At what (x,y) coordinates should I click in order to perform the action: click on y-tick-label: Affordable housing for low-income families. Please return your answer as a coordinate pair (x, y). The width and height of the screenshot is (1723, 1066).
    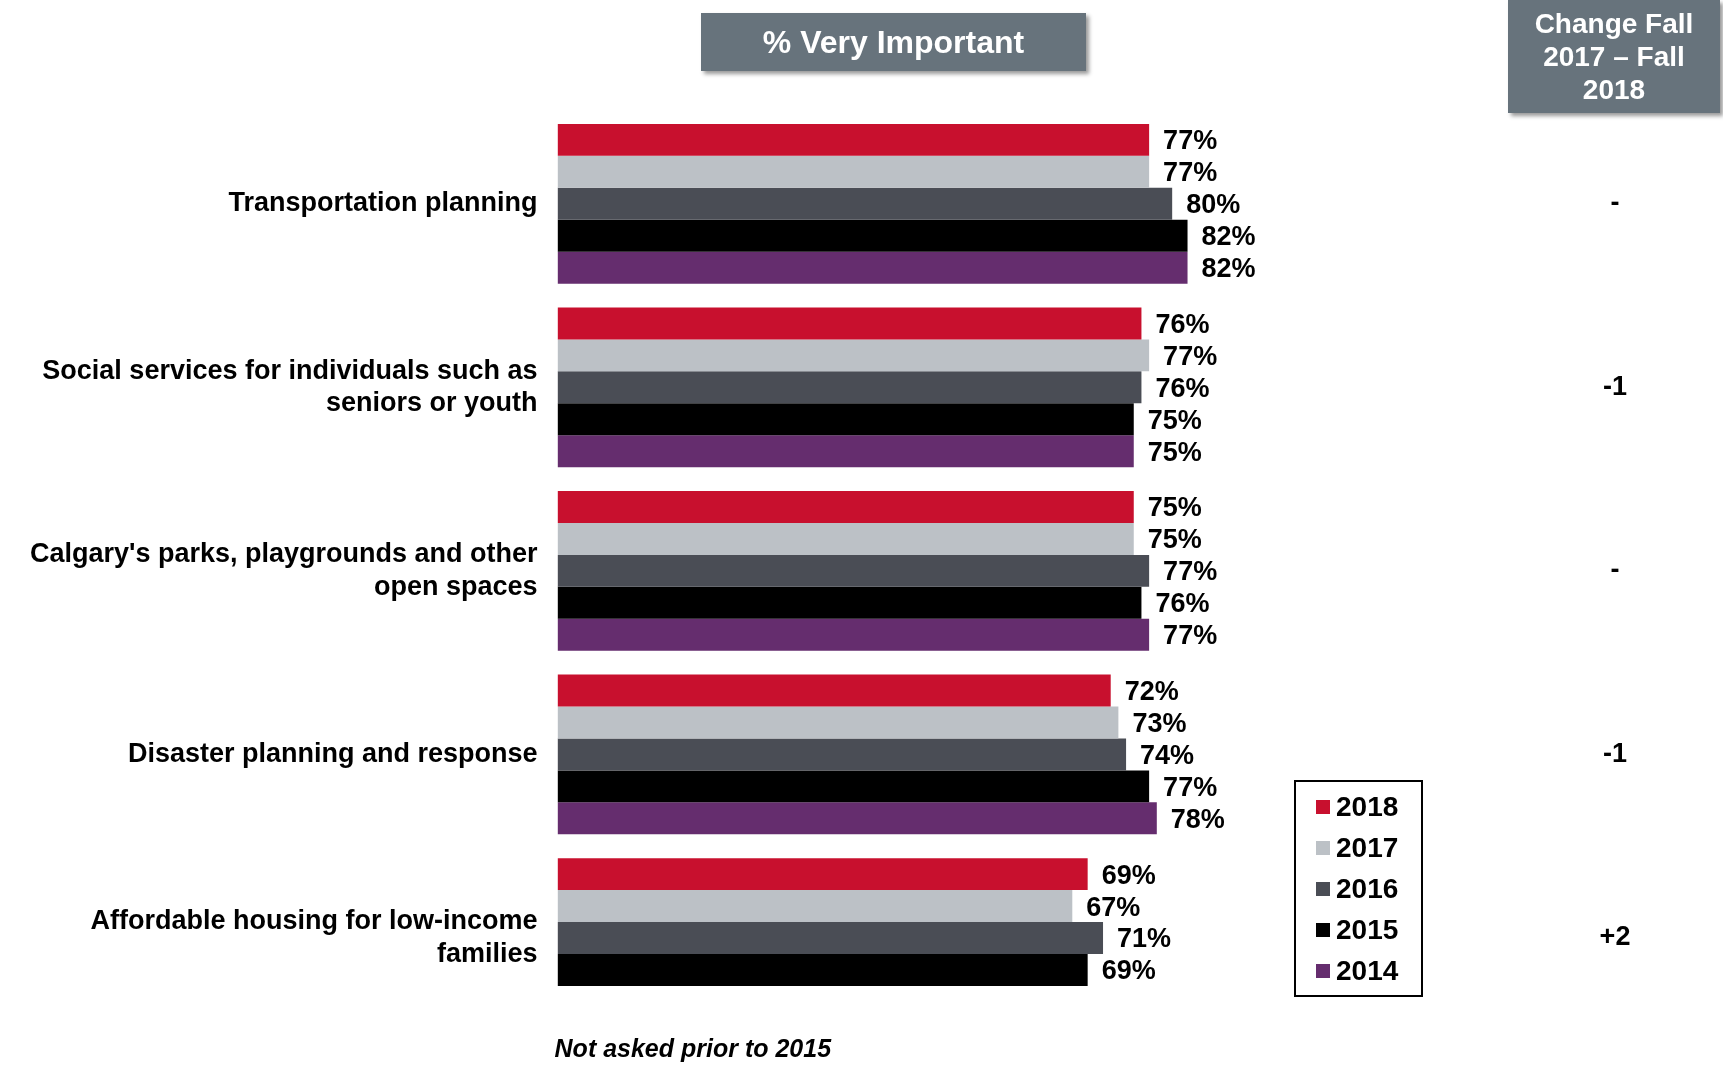
    Looking at the image, I should click on (314, 936).